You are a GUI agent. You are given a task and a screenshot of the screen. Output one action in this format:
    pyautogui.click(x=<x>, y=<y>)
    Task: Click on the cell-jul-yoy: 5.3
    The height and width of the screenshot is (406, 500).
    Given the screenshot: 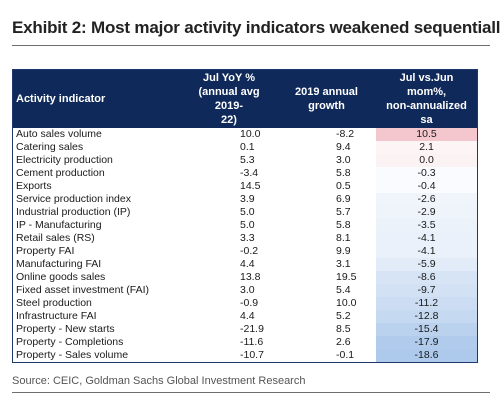 What is the action you would take?
    pyautogui.click(x=247, y=160)
    